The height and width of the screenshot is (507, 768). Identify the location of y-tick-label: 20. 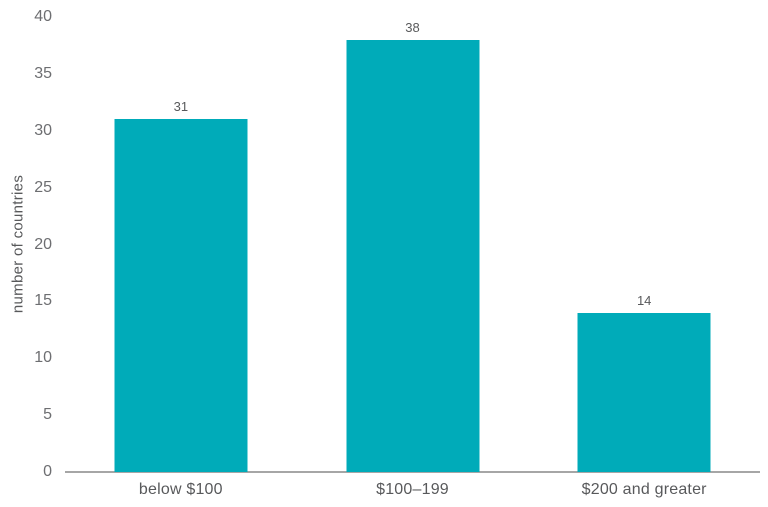
(43, 244).